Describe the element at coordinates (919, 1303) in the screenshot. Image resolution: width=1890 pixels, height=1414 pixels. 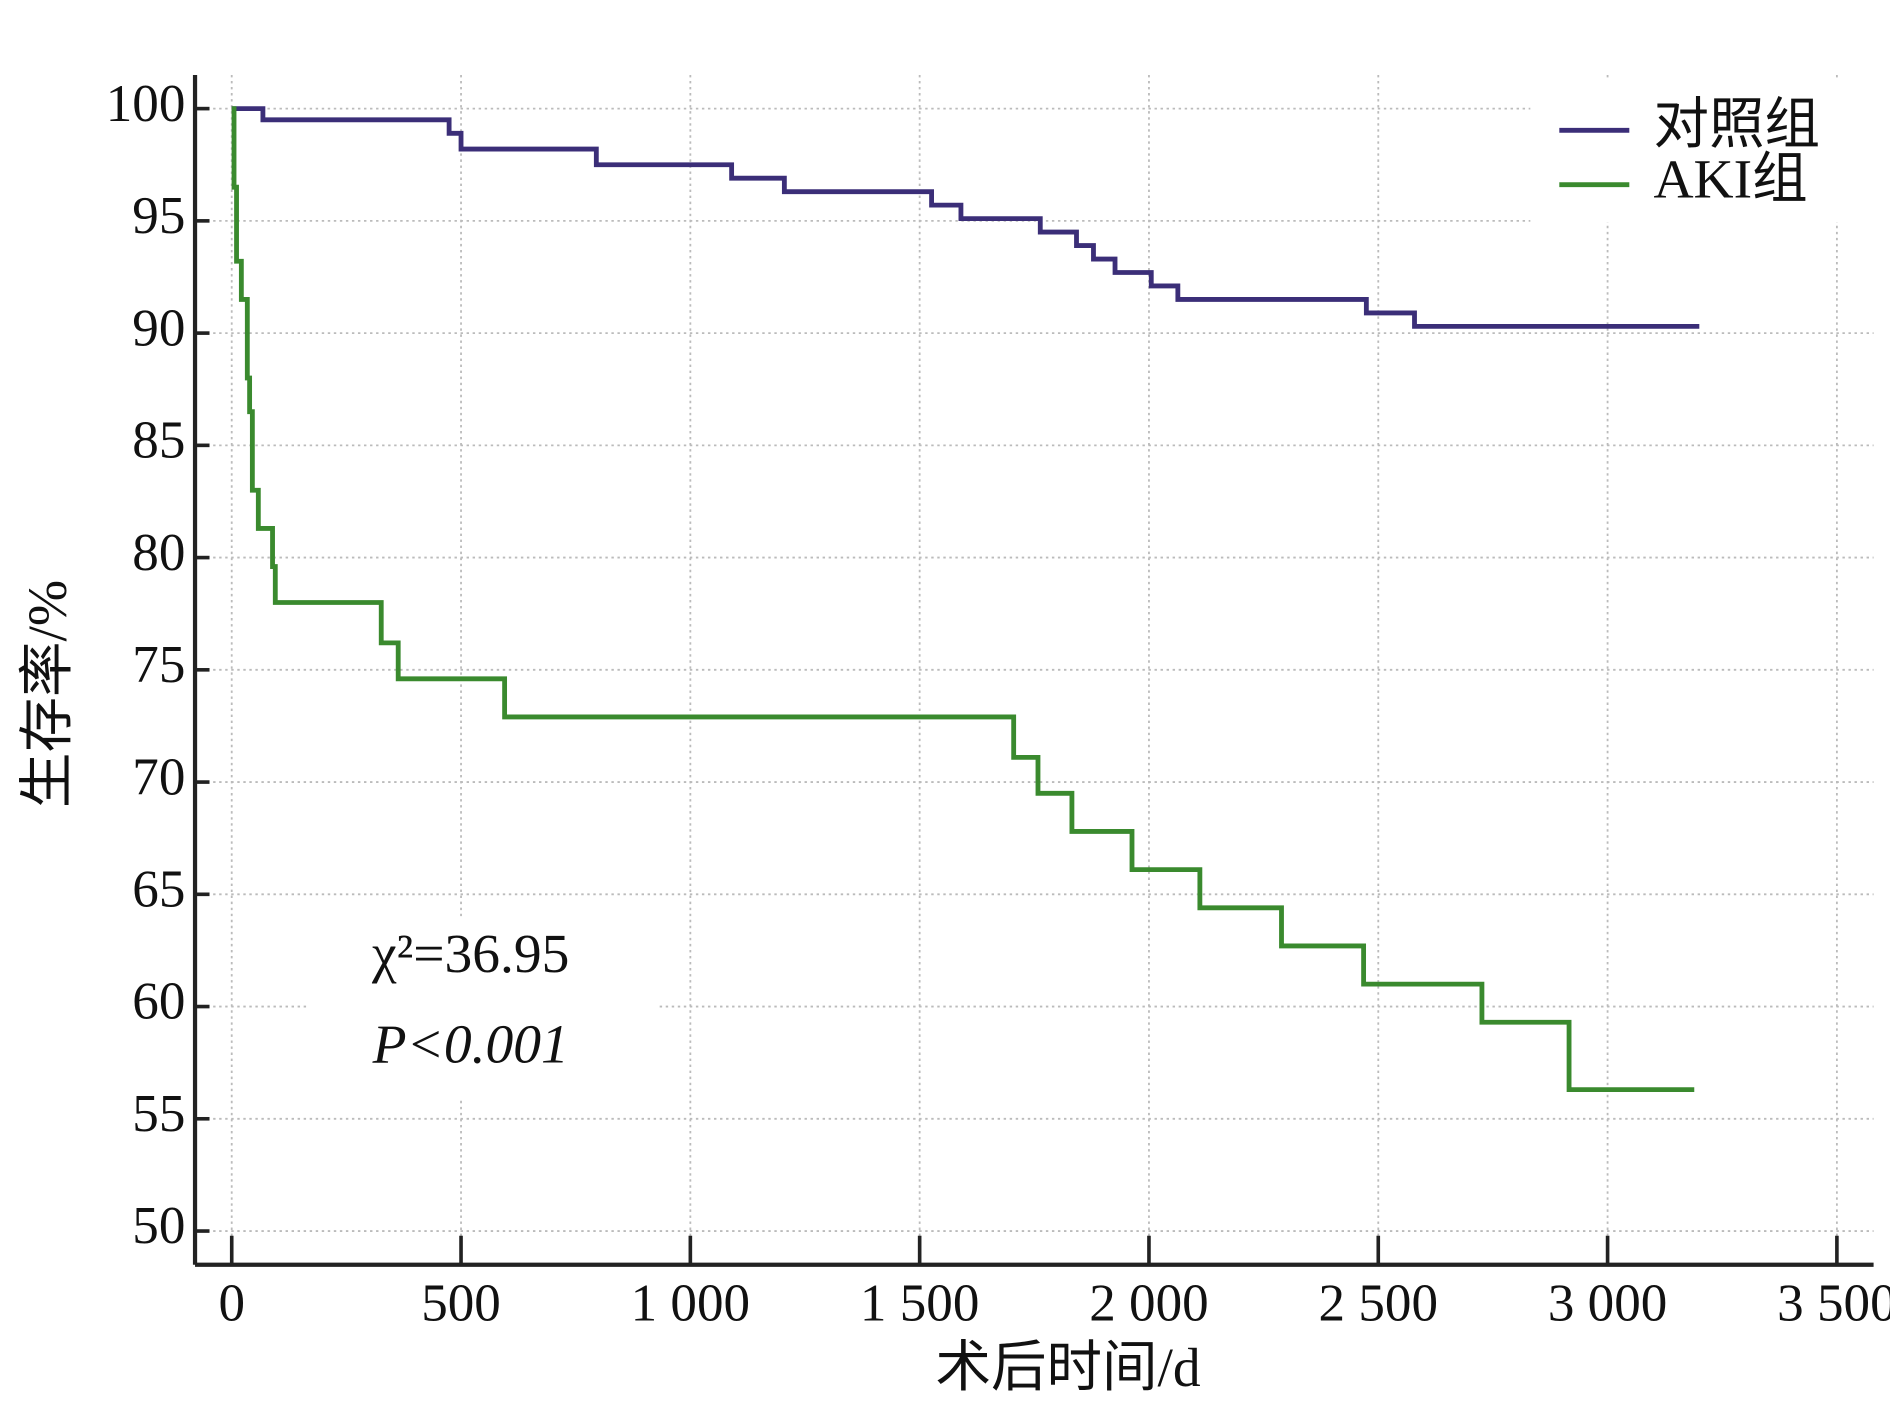
I see `x-tick-label: 1 500` at that location.